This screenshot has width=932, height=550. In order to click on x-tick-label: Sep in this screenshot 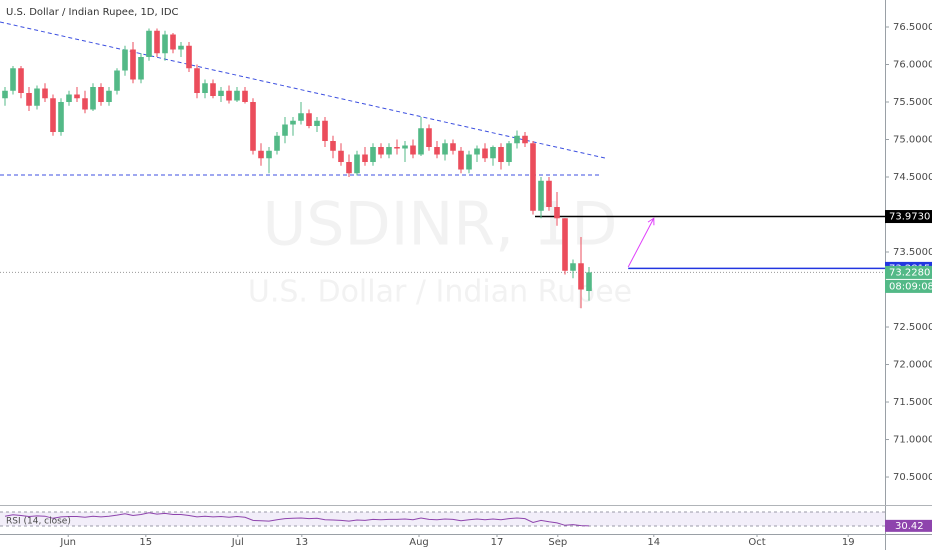, I will do `click(557, 542)`.